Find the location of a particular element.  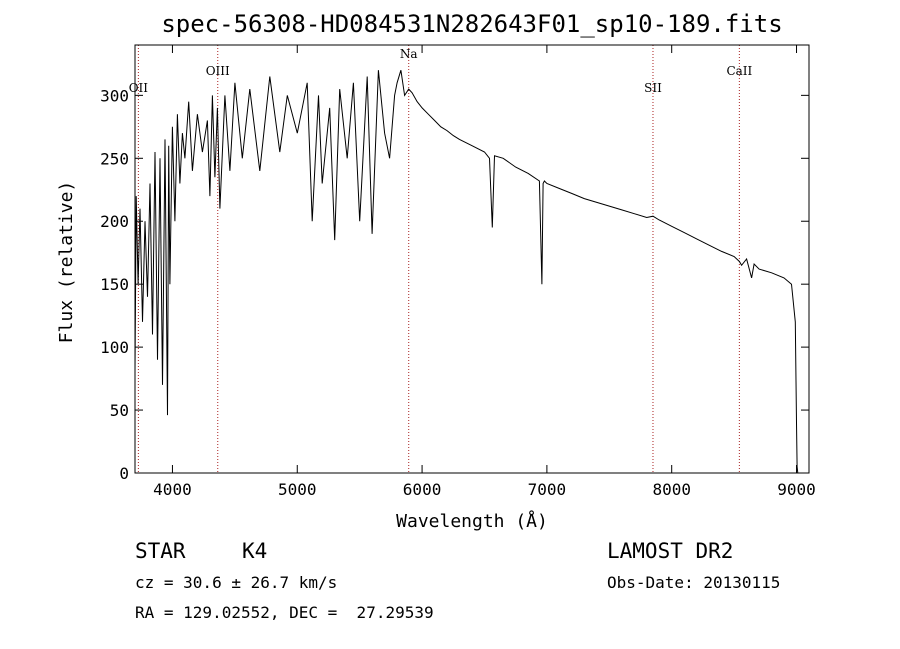

x-tick-label-5000: 5000 is located at coordinates (297, 489).